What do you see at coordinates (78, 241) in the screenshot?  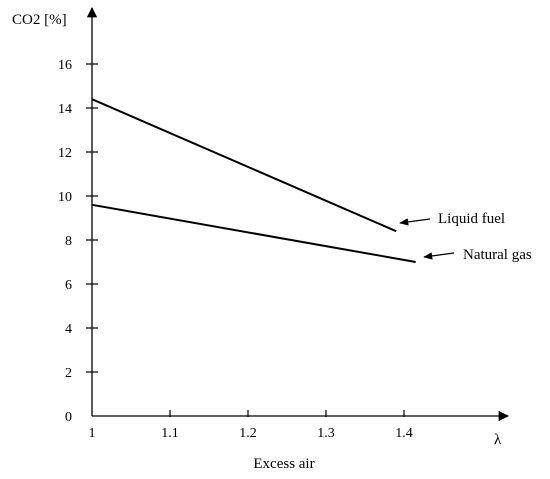 I see `y-ticks: 0 2 4 6 8 10 12 14 16` at bounding box center [78, 241].